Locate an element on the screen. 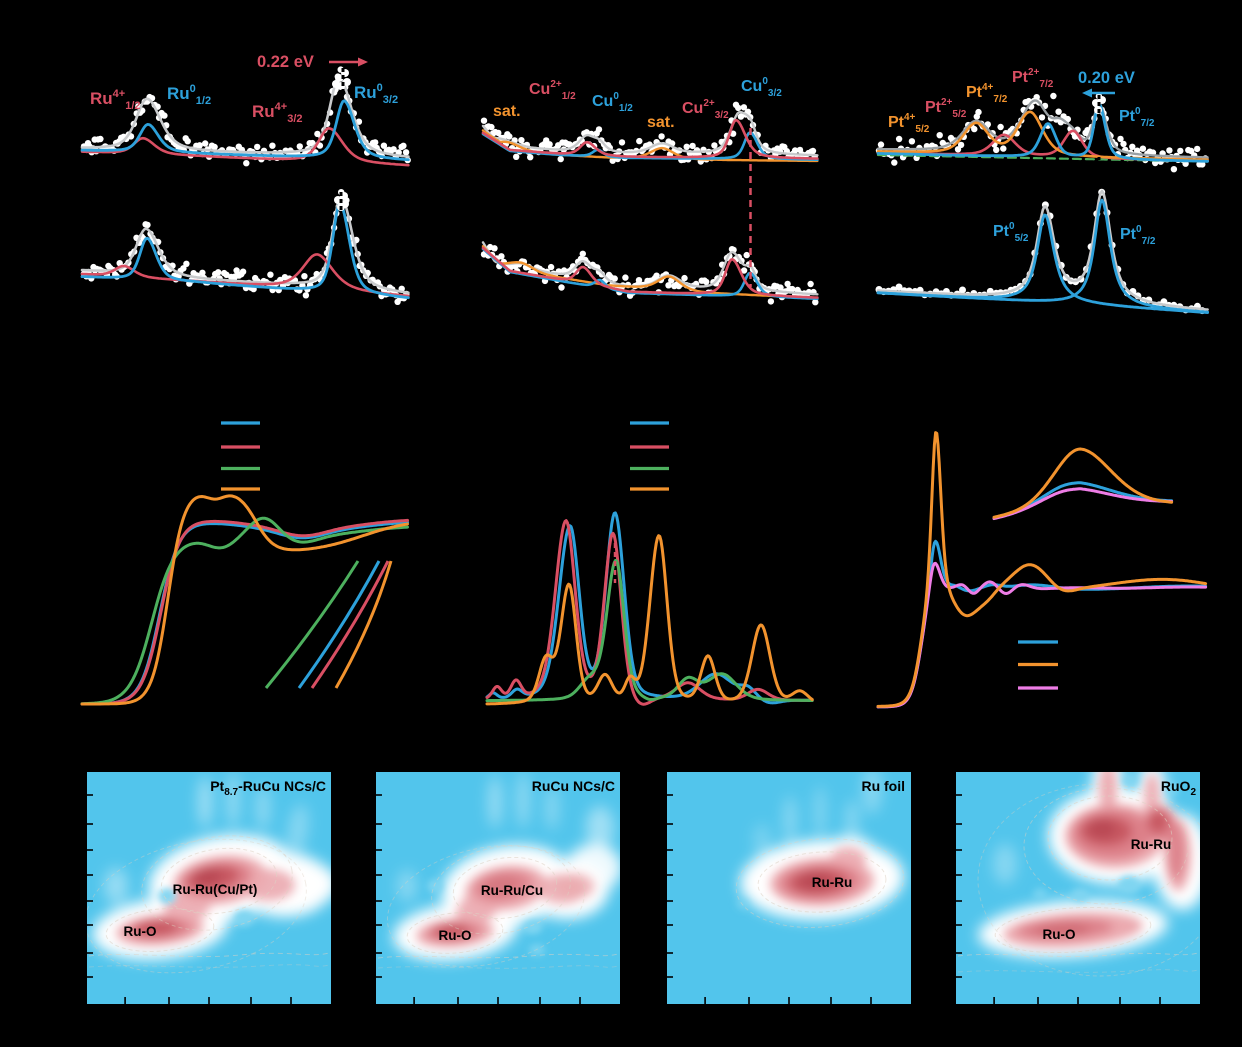  svg-text: 0.20 eV is located at coordinates (1106, 78).